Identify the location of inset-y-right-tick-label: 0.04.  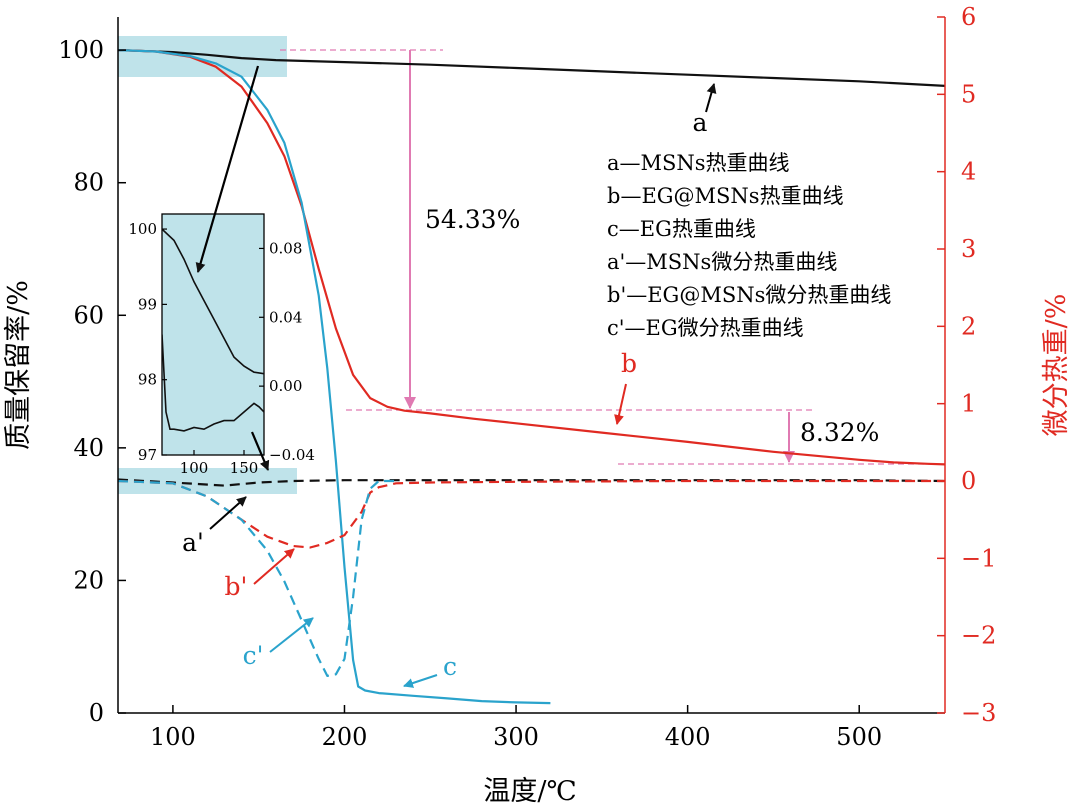
(285, 317).